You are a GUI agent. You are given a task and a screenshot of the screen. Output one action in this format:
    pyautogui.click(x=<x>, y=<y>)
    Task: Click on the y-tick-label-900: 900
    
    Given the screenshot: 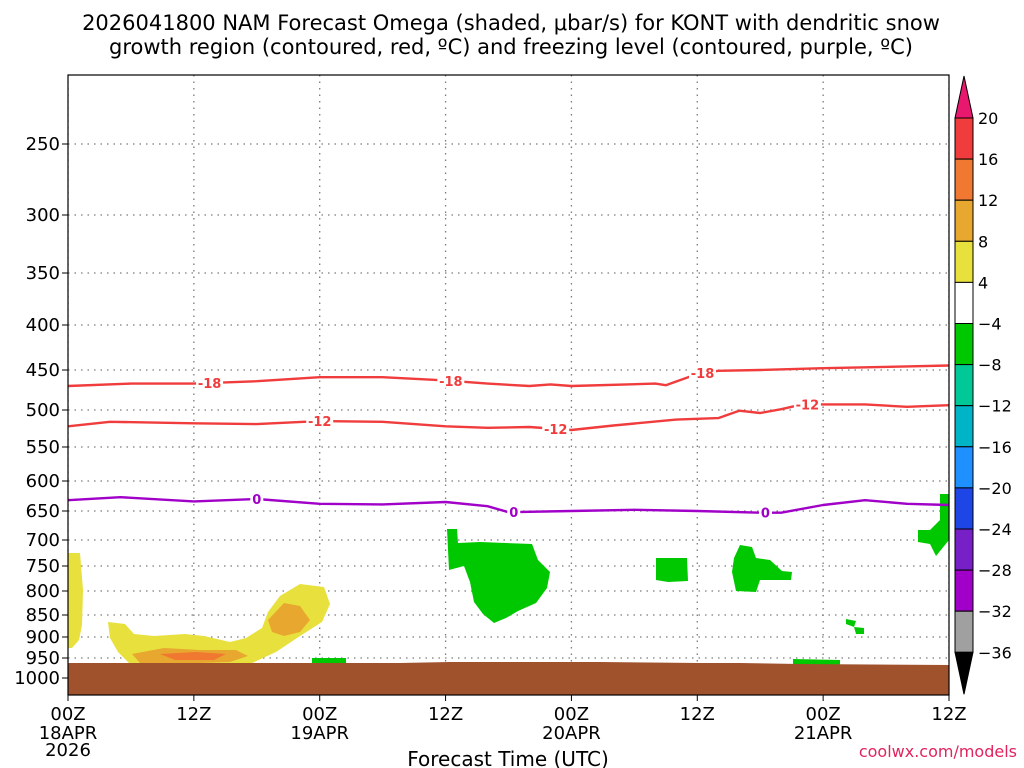 What is the action you would take?
    pyautogui.click(x=43, y=637)
    